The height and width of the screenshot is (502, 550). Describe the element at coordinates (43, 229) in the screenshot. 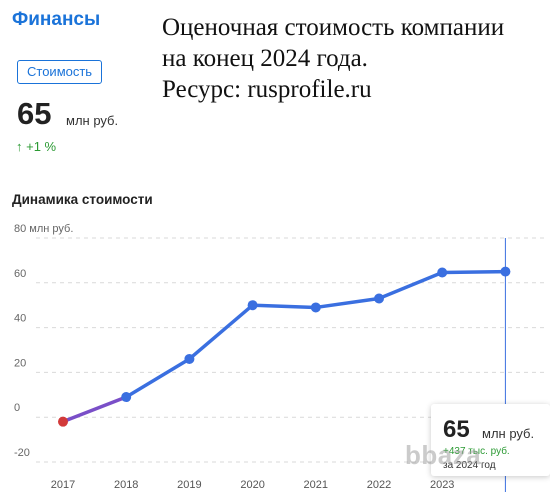

I see `y-tick-label: 80 млн руб.` at that location.